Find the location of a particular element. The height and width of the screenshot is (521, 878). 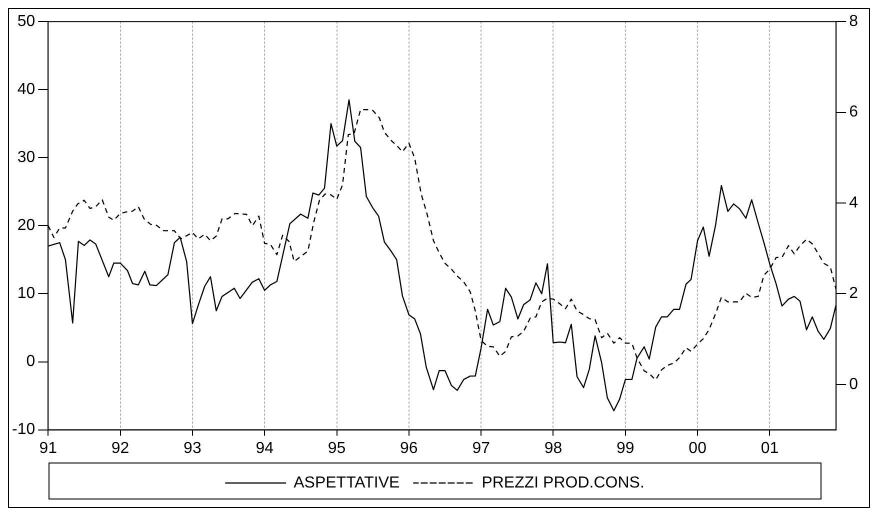

x-tick-label: 97 is located at coordinates (481, 448).